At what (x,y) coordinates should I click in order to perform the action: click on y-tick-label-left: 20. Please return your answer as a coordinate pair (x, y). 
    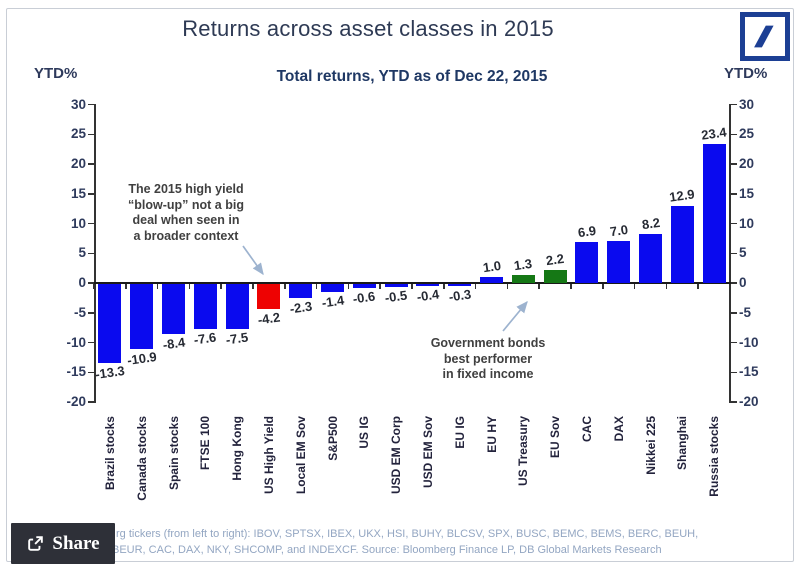
    Looking at the image, I should click on (78, 163).